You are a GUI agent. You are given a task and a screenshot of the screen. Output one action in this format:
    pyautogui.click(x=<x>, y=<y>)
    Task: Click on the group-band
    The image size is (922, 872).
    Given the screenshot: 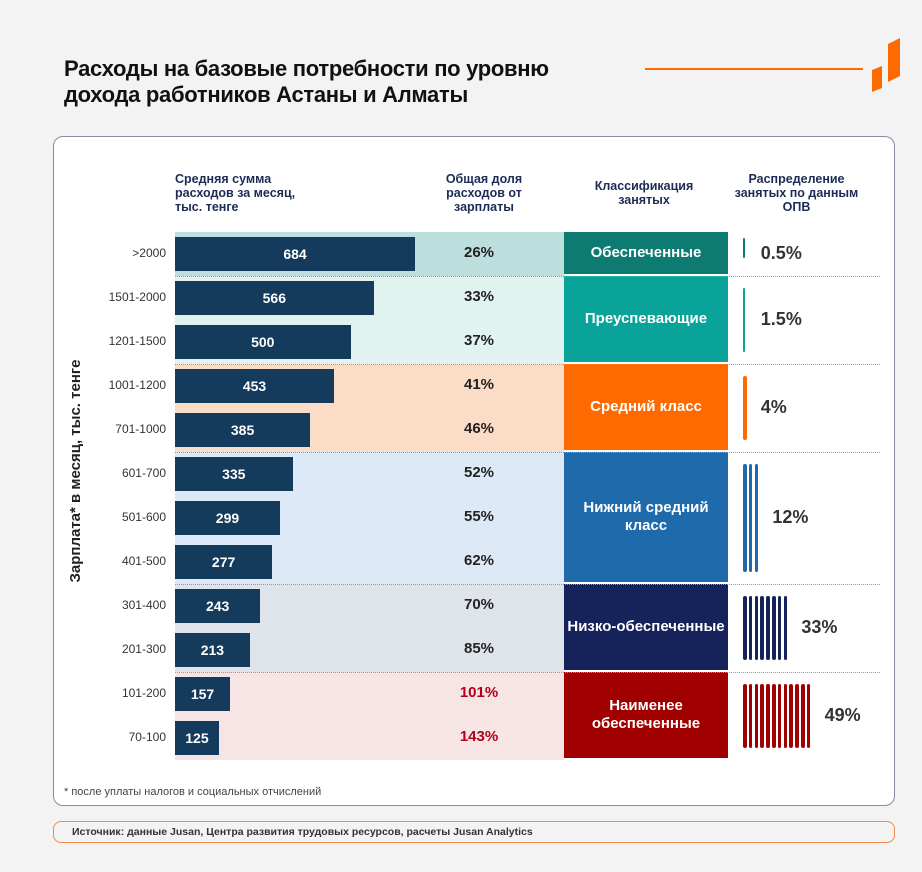 What is the action you would take?
    pyautogui.click(x=369, y=716)
    